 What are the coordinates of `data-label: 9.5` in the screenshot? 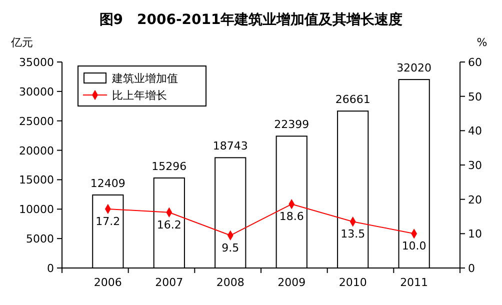 It's located at (231, 247).